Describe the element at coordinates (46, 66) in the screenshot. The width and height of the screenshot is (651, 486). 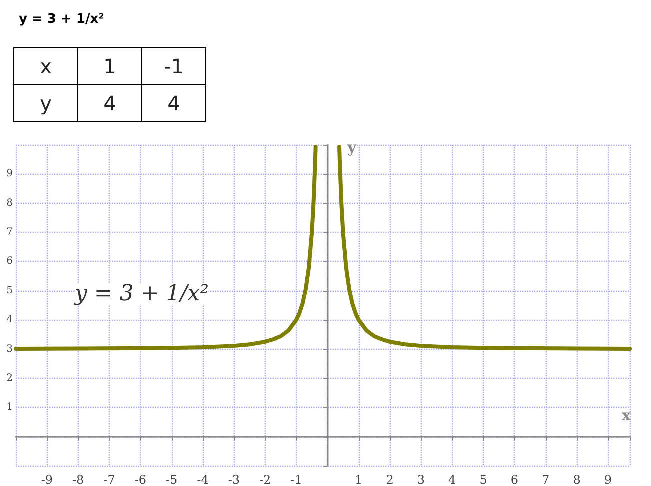
I see `text: x` at that location.